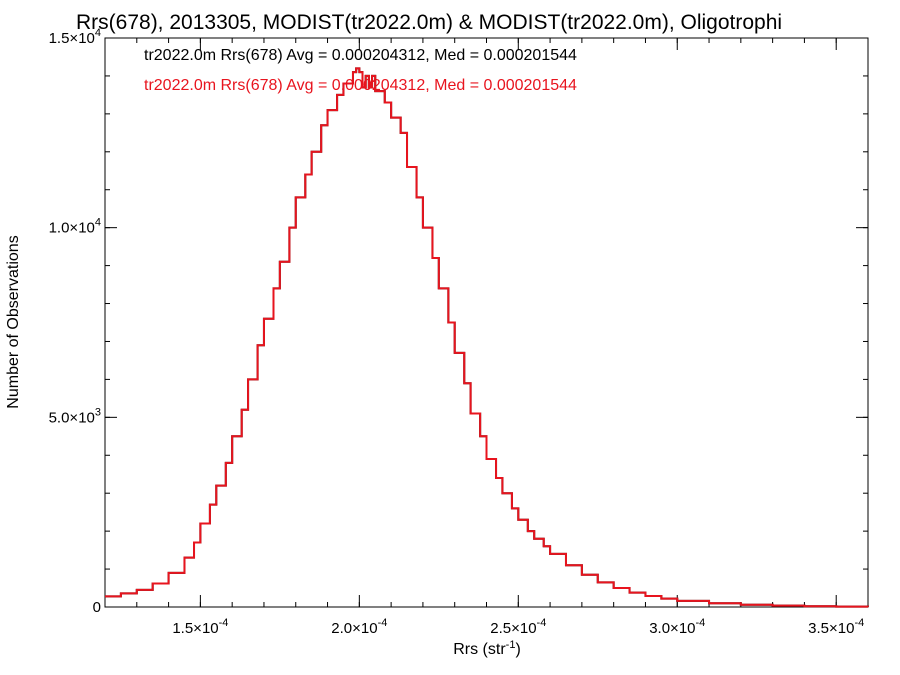 This screenshot has width=900, height=675. What do you see at coordinates (359, 627) in the screenshot?
I see `x-tick-label: 2.0×10⁻⁴` at bounding box center [359, 627].